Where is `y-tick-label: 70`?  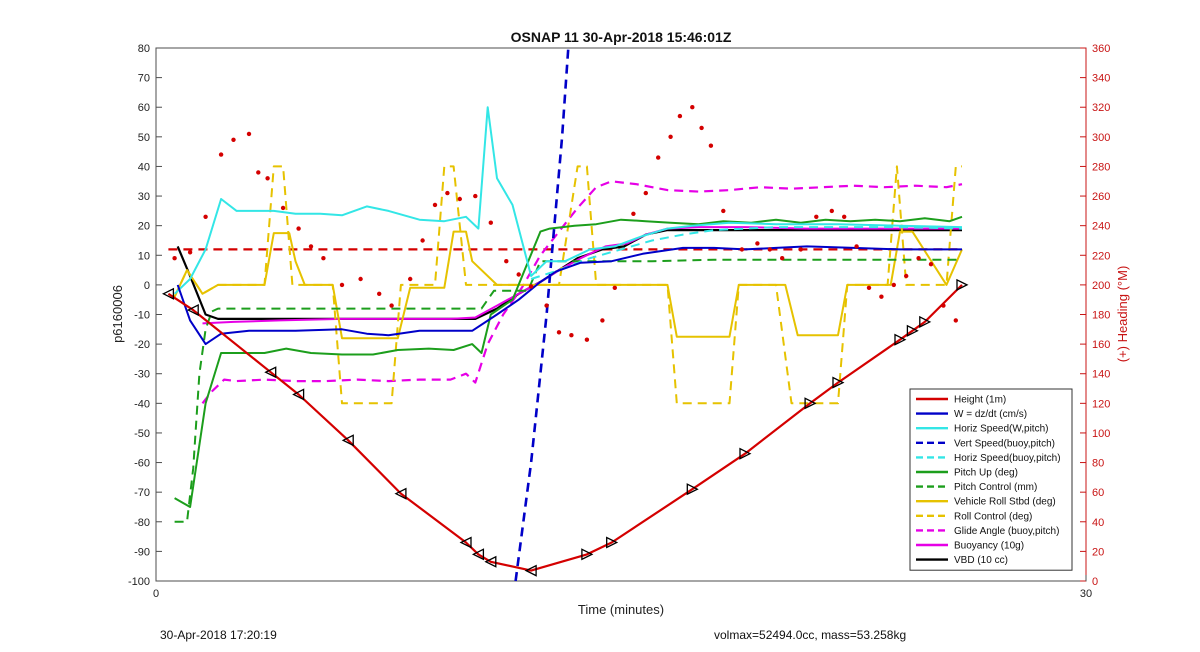
y-tick-label: 70 is located at coordinates (144, 79).